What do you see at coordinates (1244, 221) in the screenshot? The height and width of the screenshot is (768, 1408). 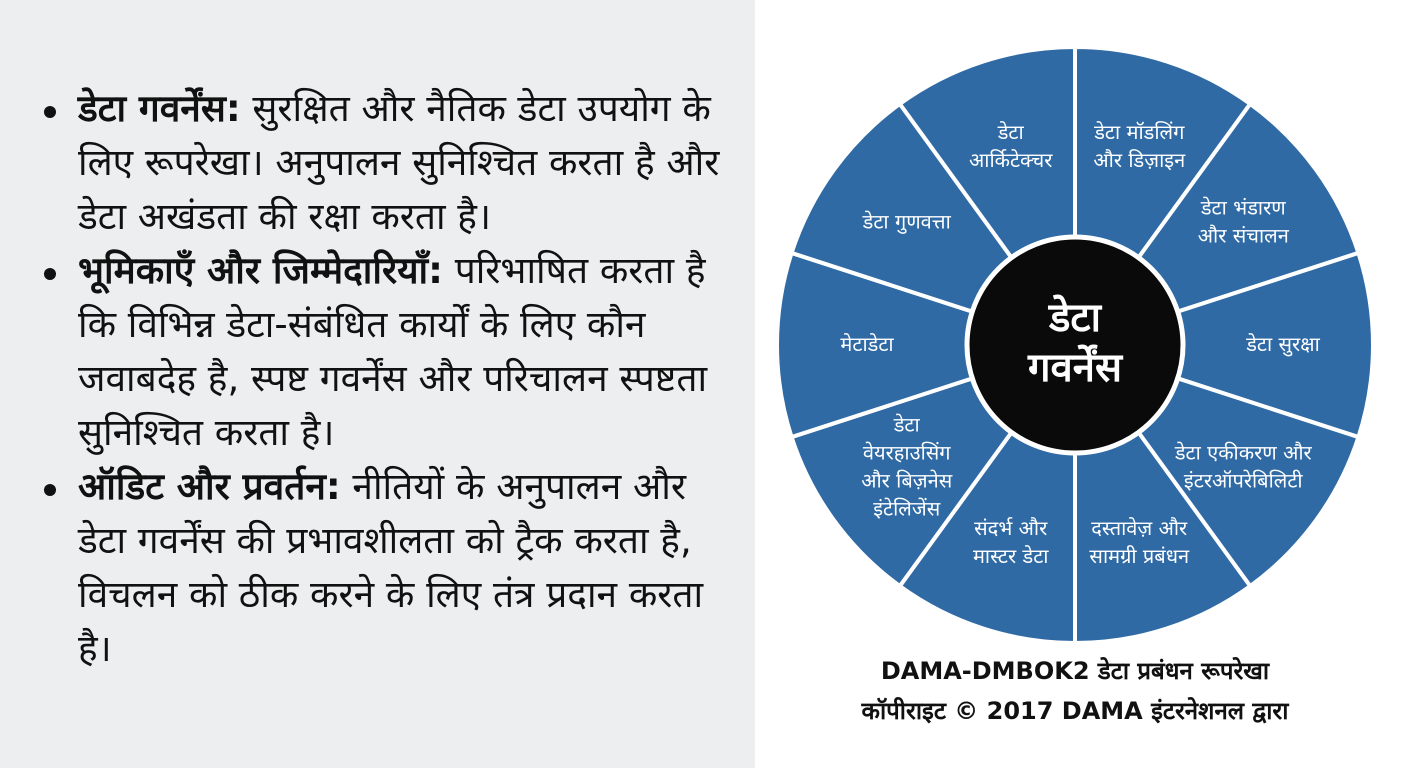 I see `label: डेटा भंडारण और संचालन` at bounding box center [1244, 221].